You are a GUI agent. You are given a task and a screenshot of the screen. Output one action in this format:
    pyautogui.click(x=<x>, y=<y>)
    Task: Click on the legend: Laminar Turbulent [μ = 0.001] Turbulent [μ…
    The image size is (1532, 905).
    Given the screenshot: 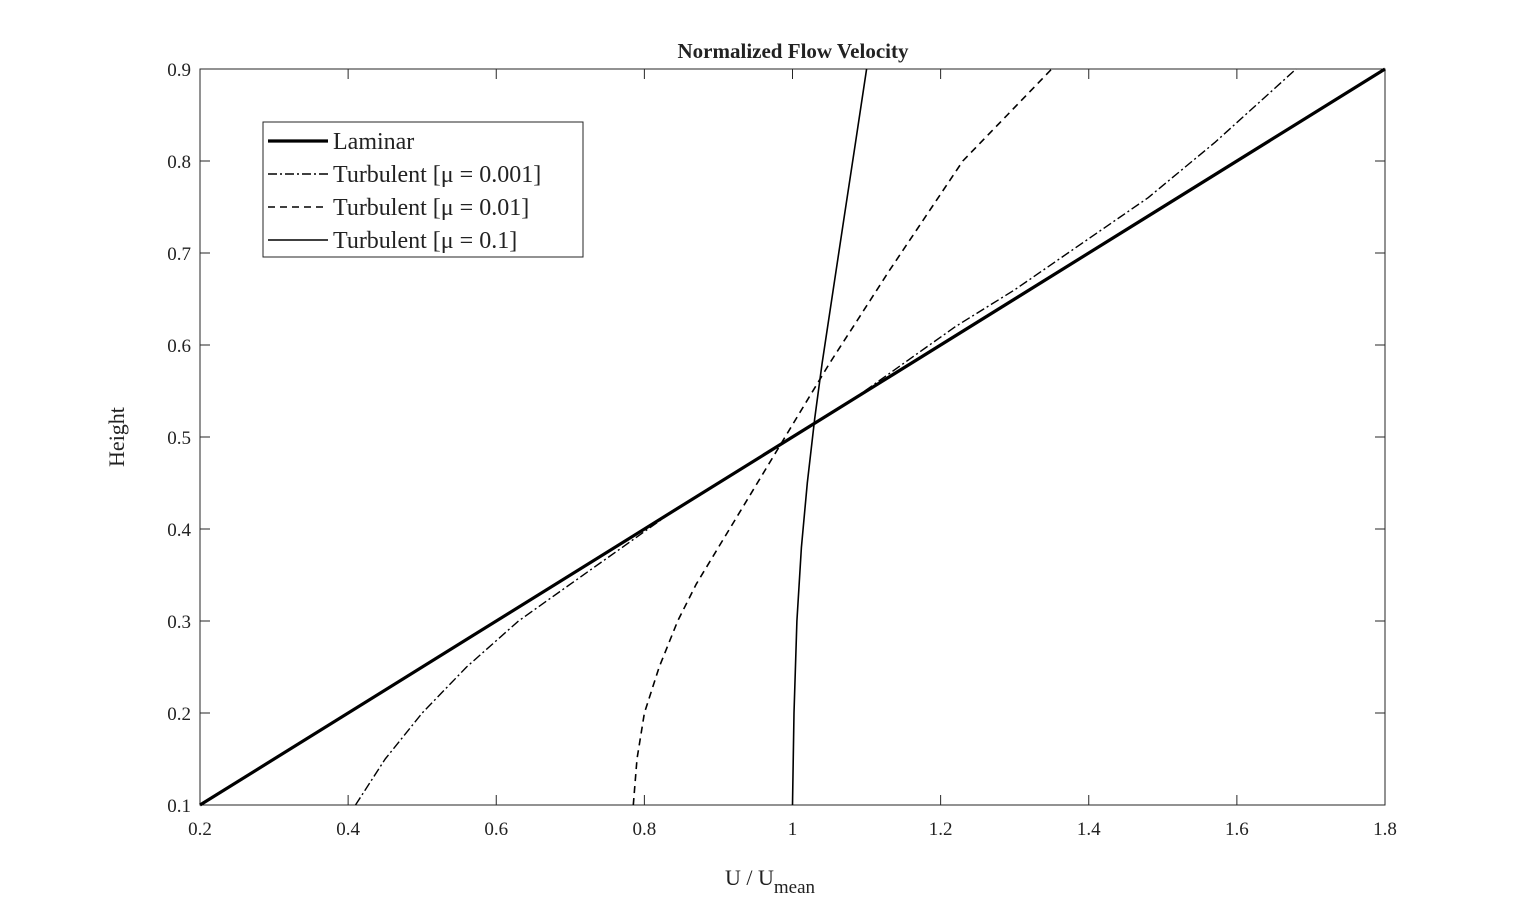 What is the action you would take?
    pyautogui.click(x=423, y=189)
    